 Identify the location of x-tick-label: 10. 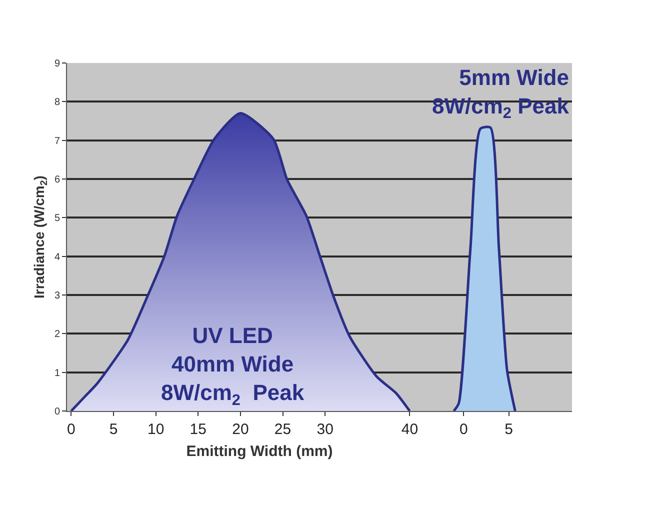
(156, 429).